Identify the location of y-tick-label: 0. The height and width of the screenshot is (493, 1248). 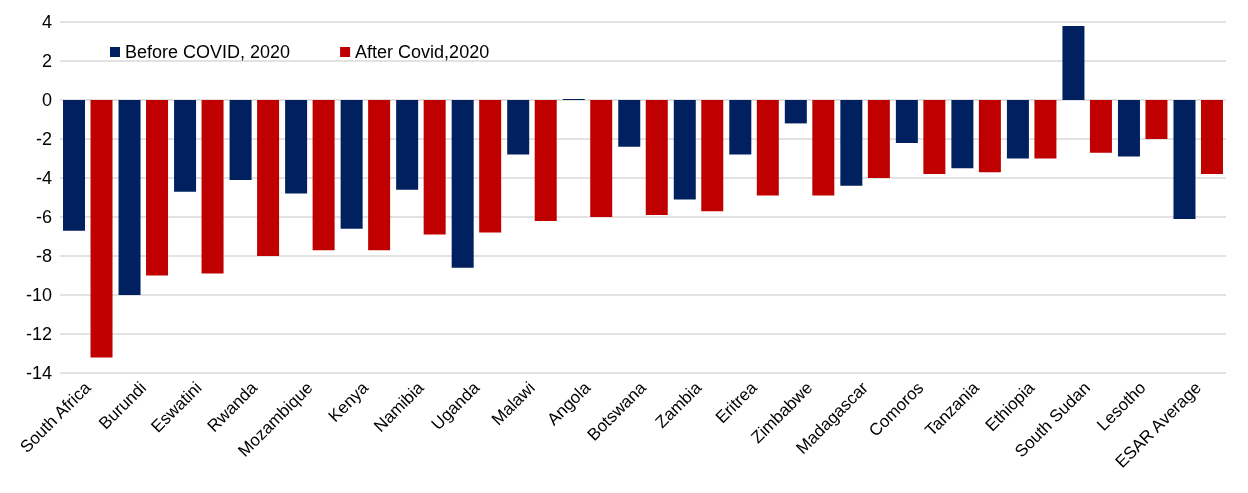
(46, 100).